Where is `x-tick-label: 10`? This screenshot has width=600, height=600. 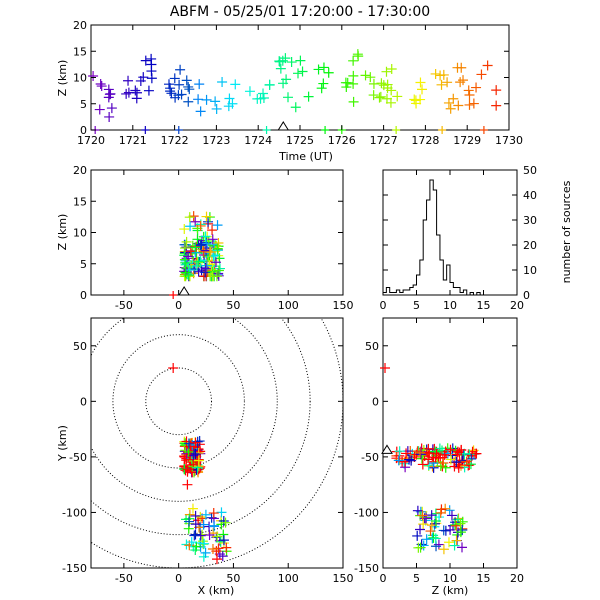 x-tick-label: 10 is located at coordinates (450, 578).